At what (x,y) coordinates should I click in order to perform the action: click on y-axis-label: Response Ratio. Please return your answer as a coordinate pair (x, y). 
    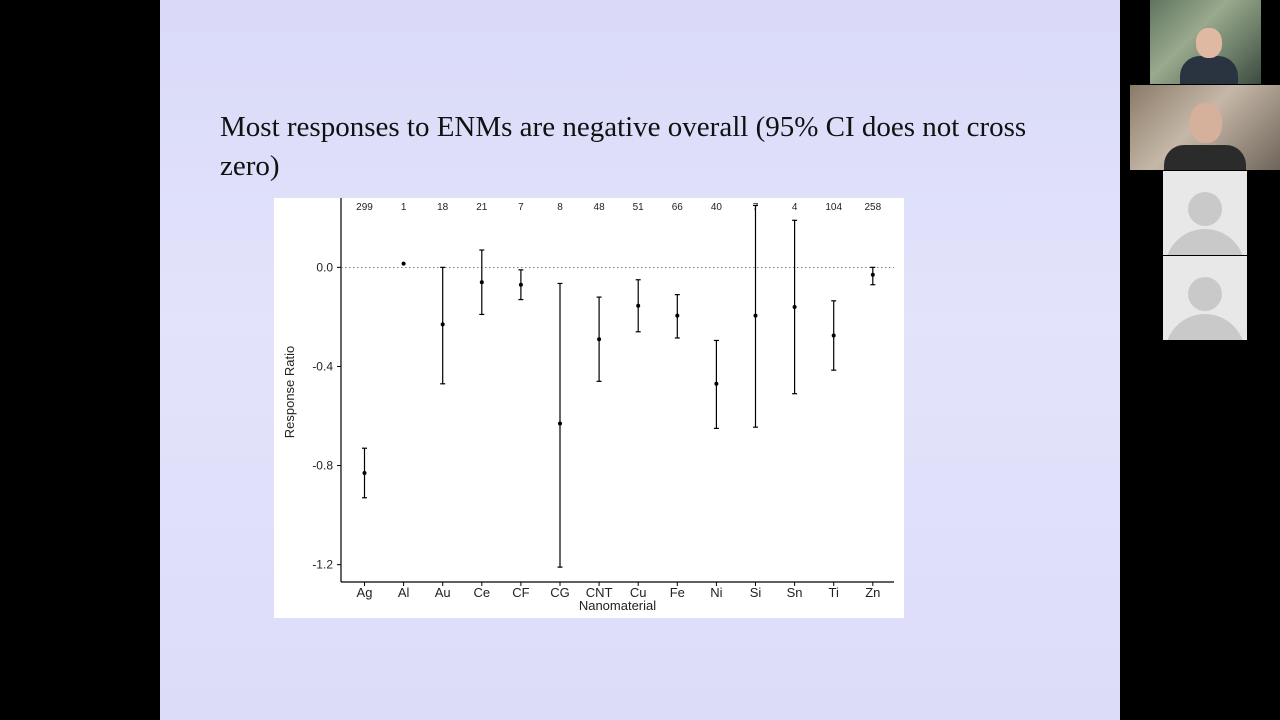
    Looking at the image, I should click on (289, 392).